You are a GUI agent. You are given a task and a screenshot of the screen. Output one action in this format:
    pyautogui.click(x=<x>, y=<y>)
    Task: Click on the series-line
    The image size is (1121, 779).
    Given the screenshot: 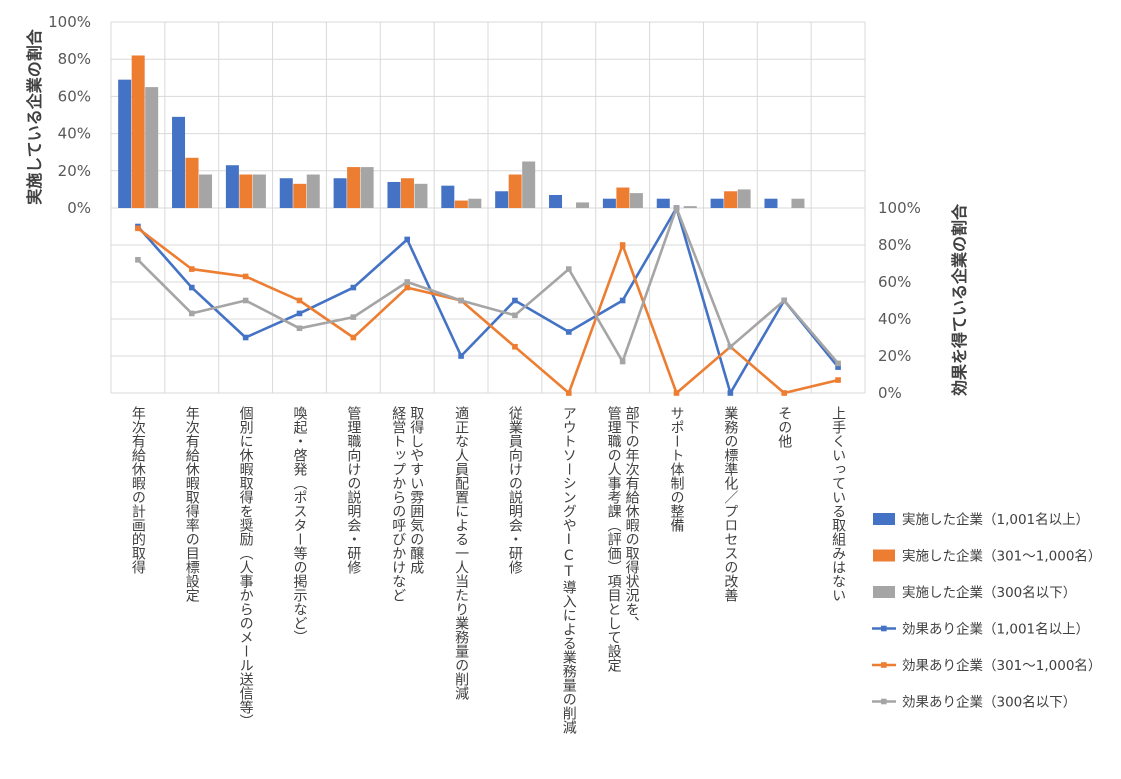 What is the action you would take?
    pyautogui.click(x=488, y=285)
    